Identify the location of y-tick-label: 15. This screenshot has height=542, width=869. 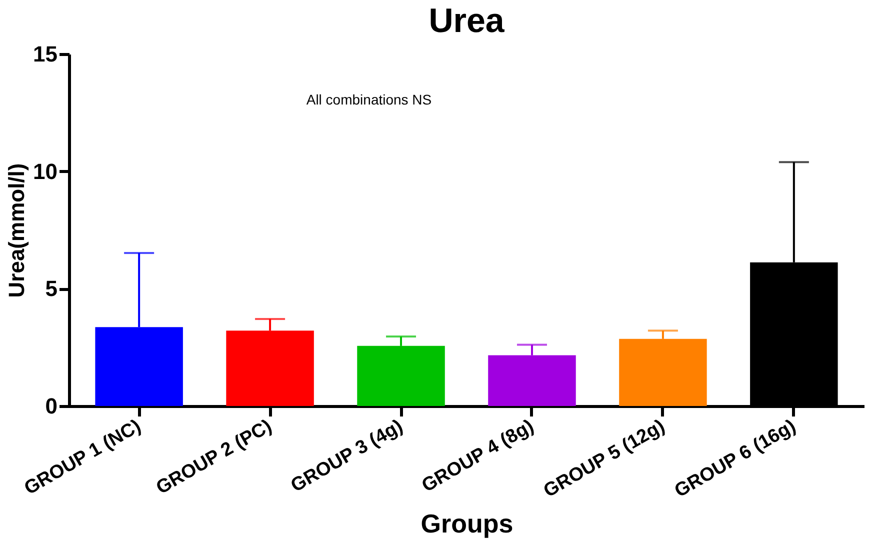
(45, 54).